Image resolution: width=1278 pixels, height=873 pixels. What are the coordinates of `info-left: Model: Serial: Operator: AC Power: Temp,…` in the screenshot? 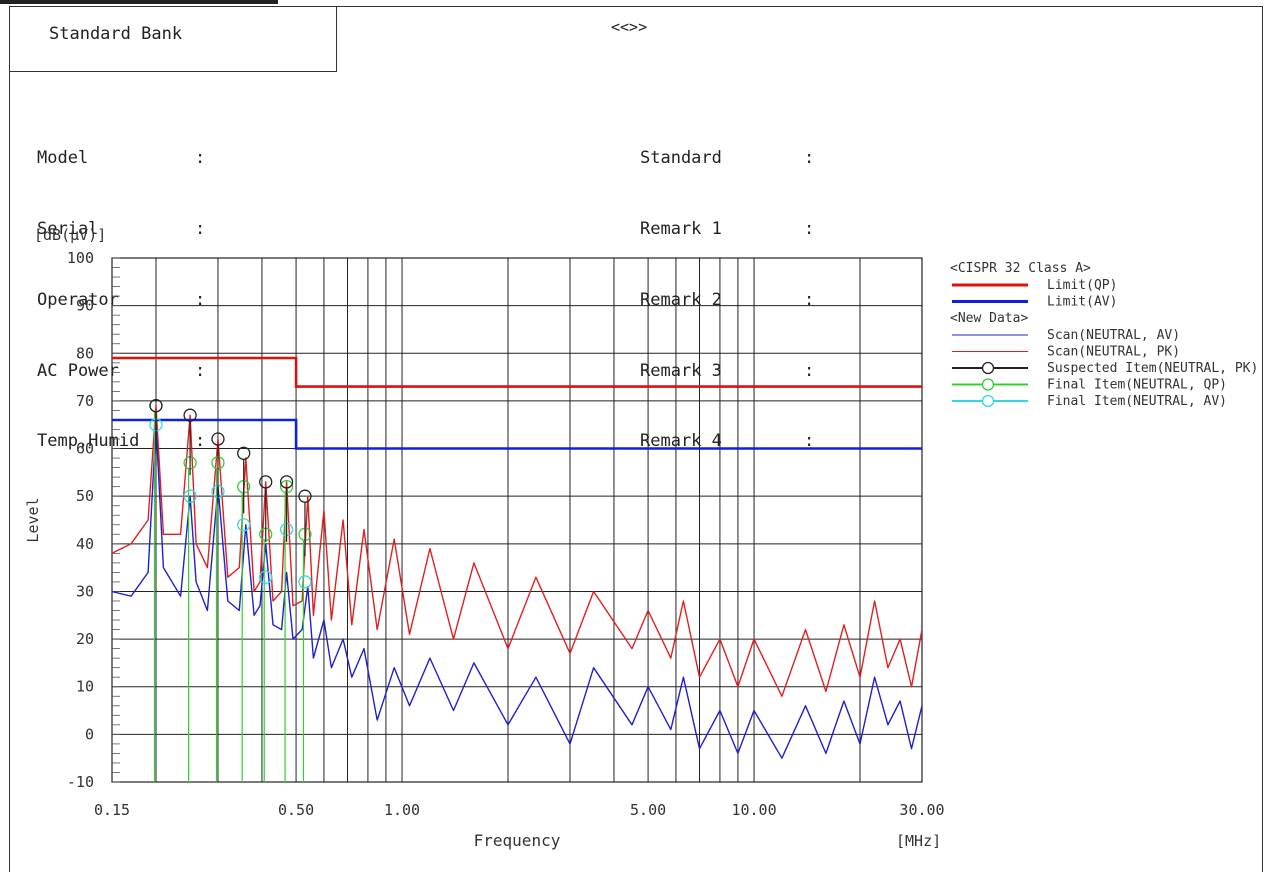 It's located at (121, 289).